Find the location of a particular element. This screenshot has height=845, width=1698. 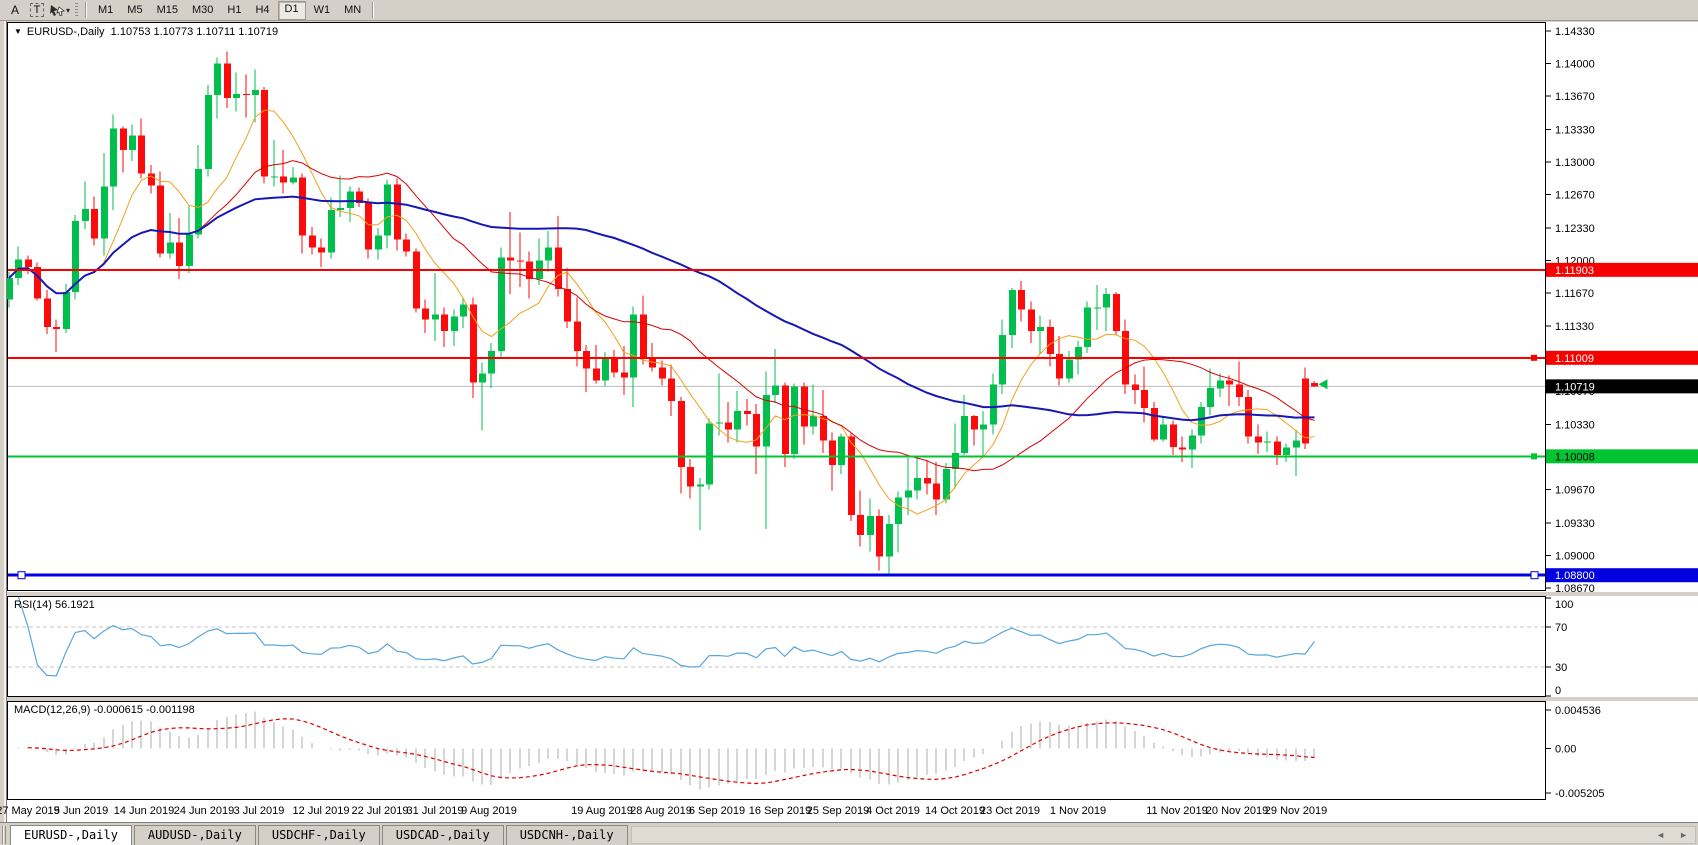

rsi-indicator-panel: RSI(14) 56.1921 100 70 30 0 is located at coordinates (852, 646).